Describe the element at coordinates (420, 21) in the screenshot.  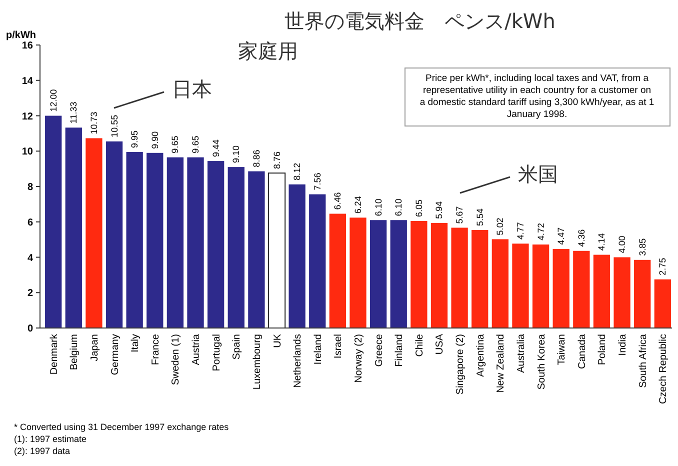
I see `chart-title: 世界の電気料金 ペンス/kWh` at that location.